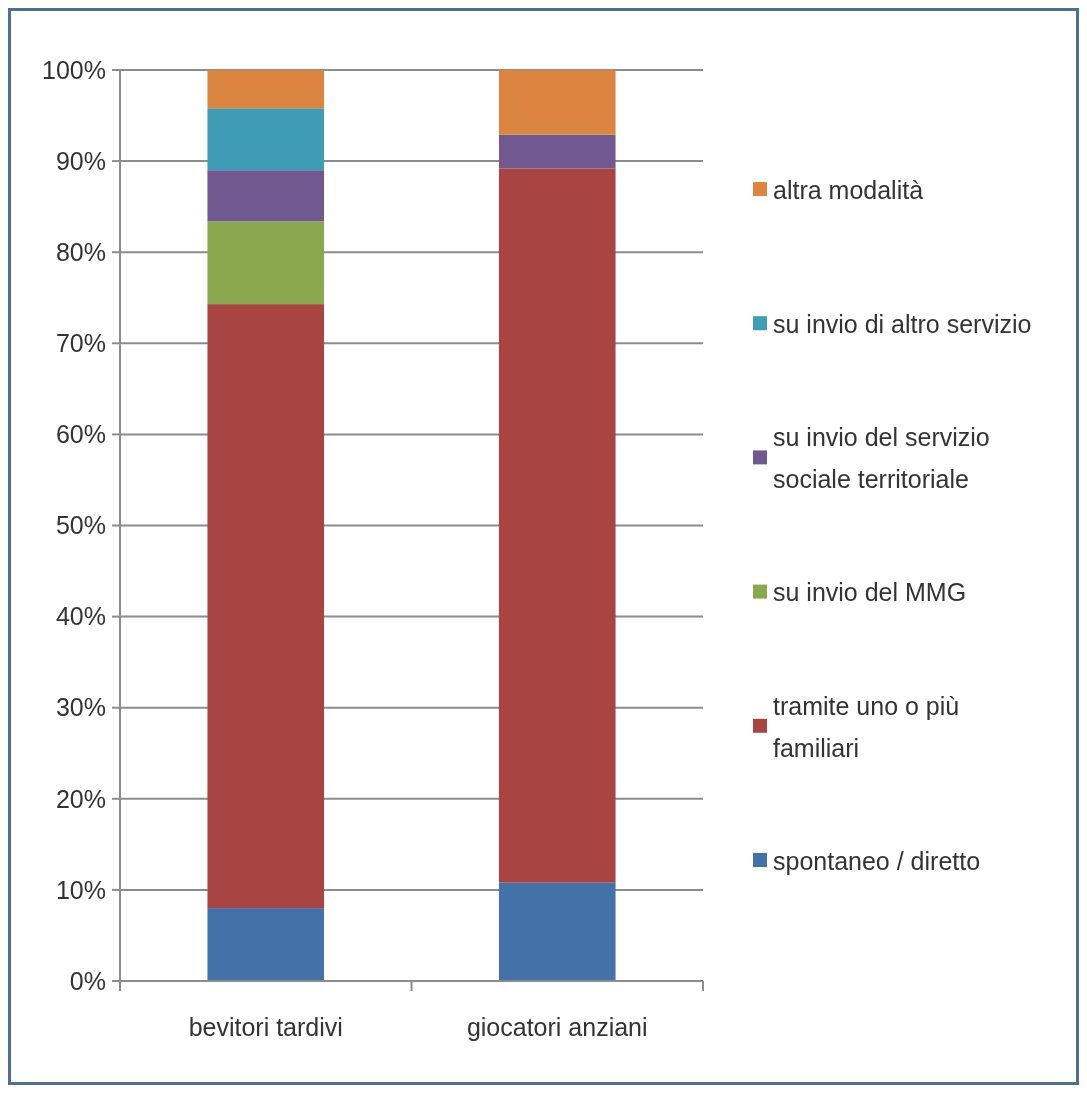 Image resolution: width=1087 pixels, height=1093 pixels. I want to click on y-tick-label: 40%, so click(80, 616).